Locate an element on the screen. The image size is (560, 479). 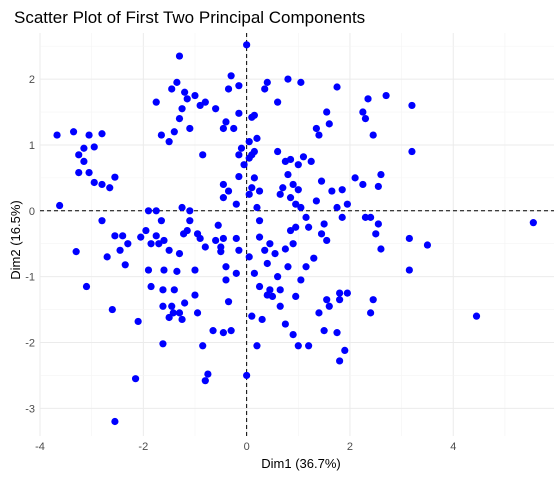
y-tick-labels: -3 -2 -1 0 1 2 is located at coordinates (30, 244).